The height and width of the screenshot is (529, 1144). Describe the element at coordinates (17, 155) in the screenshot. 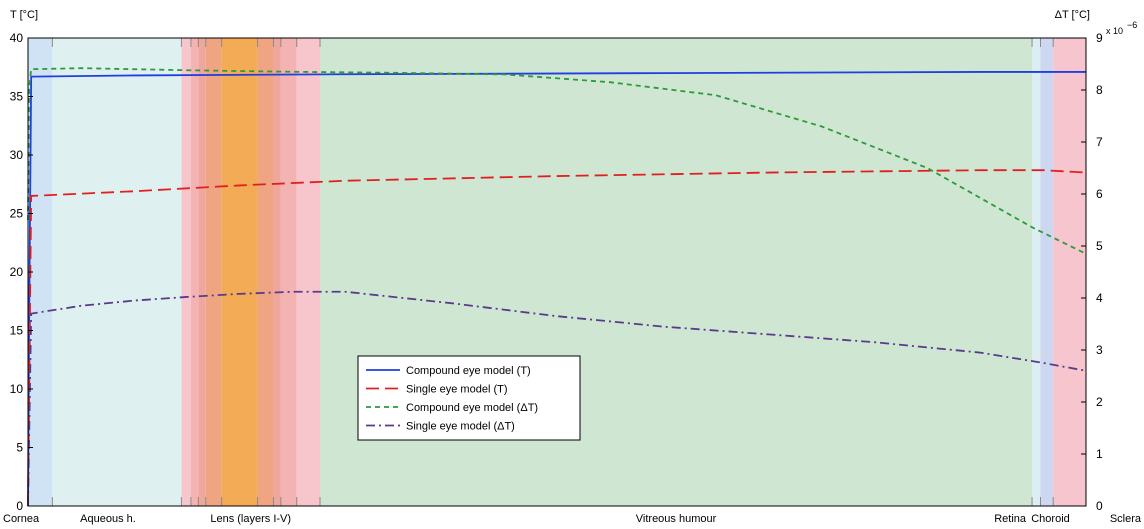

I see `left-tick-label-6: 30` at that location.